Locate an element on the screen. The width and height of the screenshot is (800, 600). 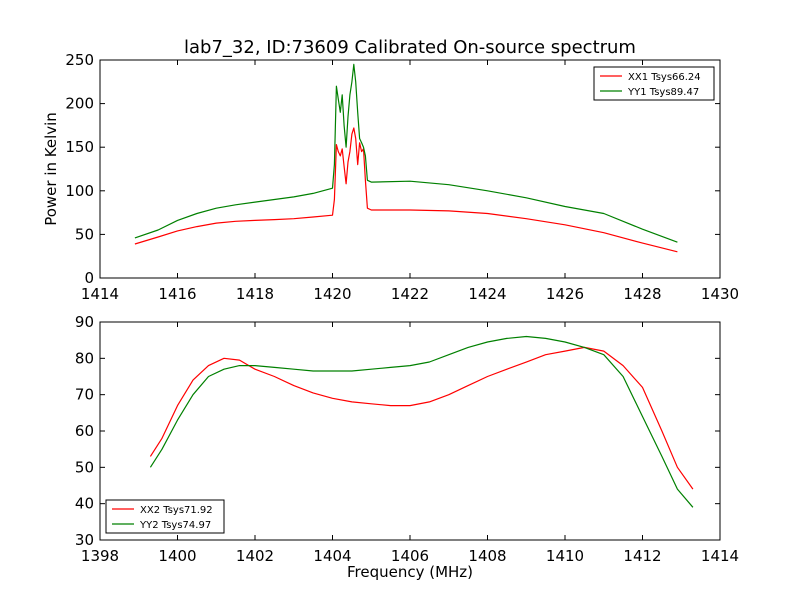
x-tick-label: 1408 is located at coordinates (487, 556).